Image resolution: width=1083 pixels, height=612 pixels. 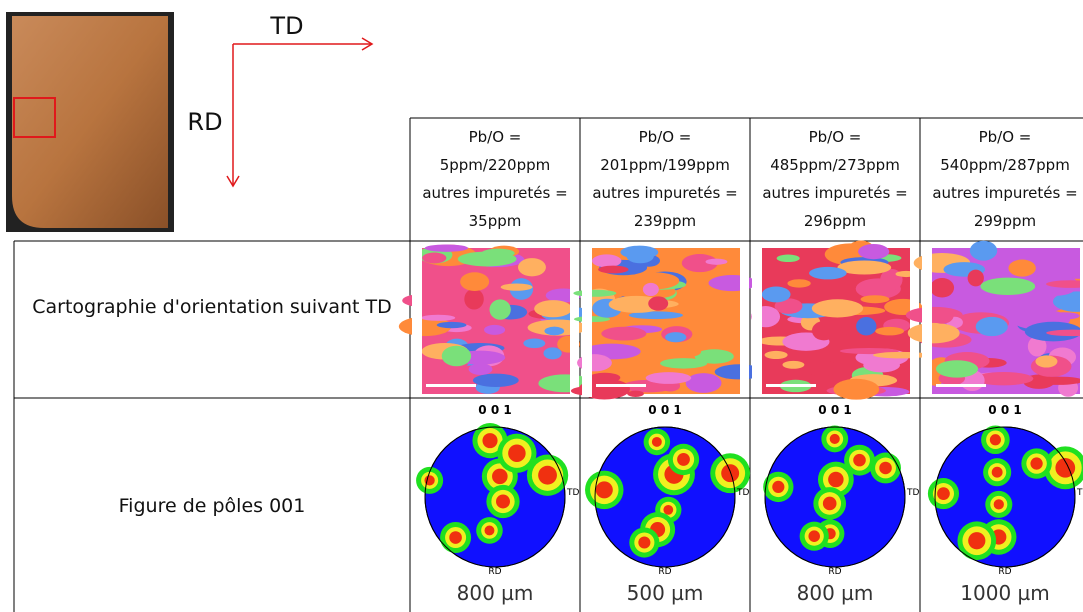 What do you see at coordinates (495, 165) in the screenshot?
I see `header-line: 5ppm/220ppm` at bounding box center [495, 165].